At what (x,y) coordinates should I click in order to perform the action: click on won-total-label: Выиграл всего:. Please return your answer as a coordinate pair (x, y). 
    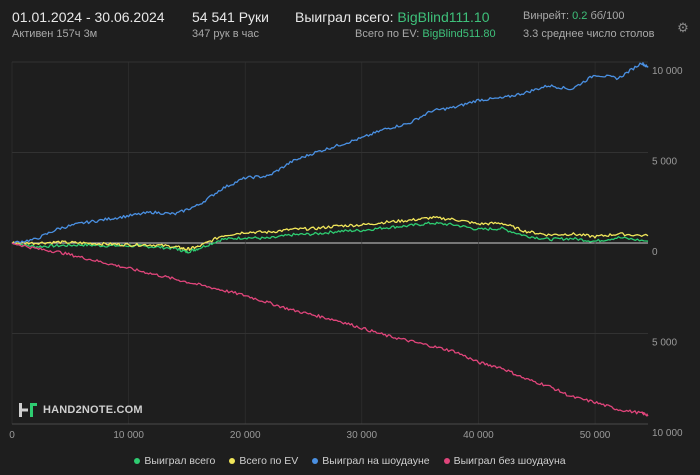
    Looking at the image, I should click on (344, 17).